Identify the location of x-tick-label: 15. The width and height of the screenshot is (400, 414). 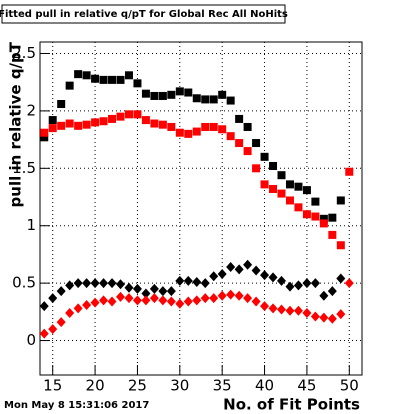
(52, 386).